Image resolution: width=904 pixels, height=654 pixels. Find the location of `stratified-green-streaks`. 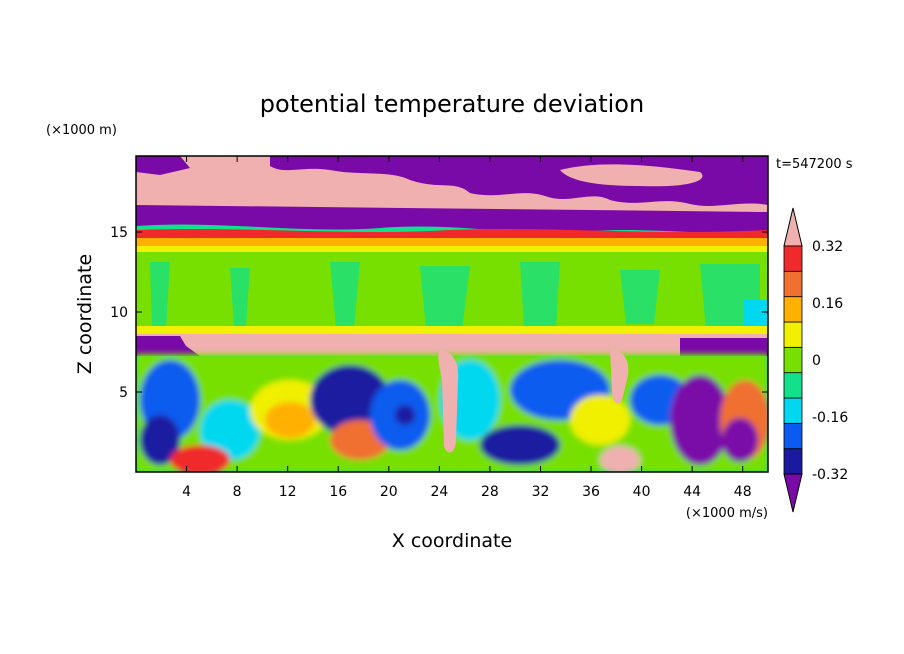

stratified-green-streaks is located at coordinates (455, 296).